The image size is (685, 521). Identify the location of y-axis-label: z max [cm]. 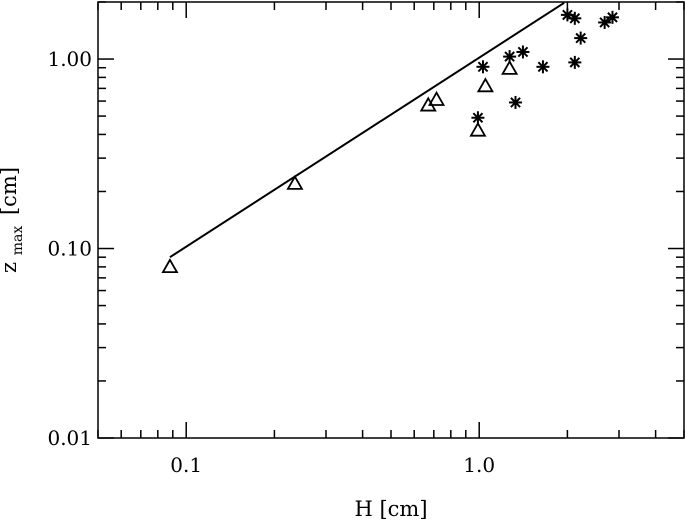
(13, 220).